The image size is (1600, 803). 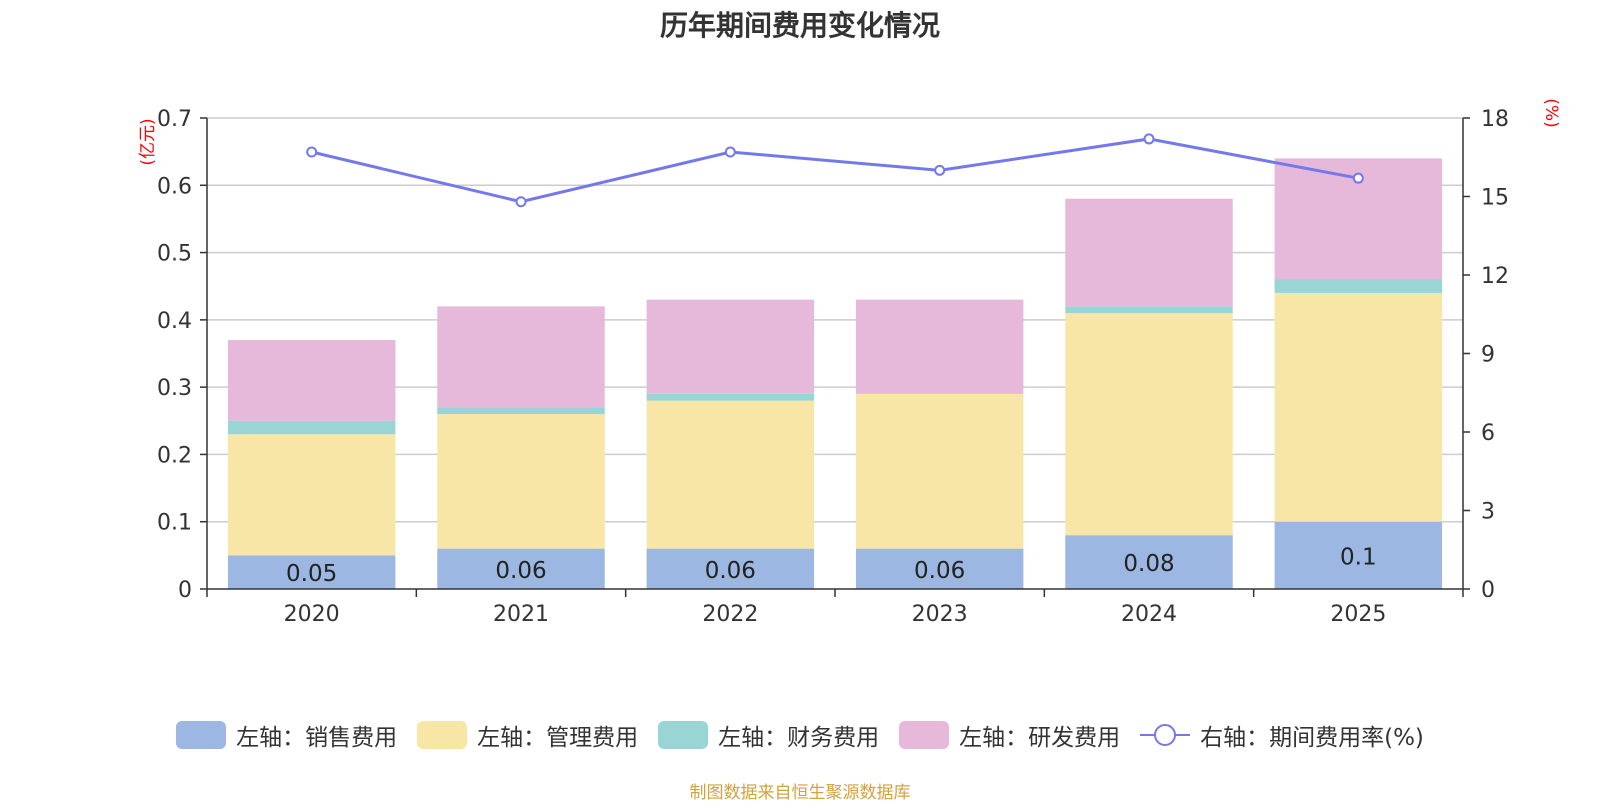 I want to click on y-right-tick-label: 3, so click(x=1488, y=512).